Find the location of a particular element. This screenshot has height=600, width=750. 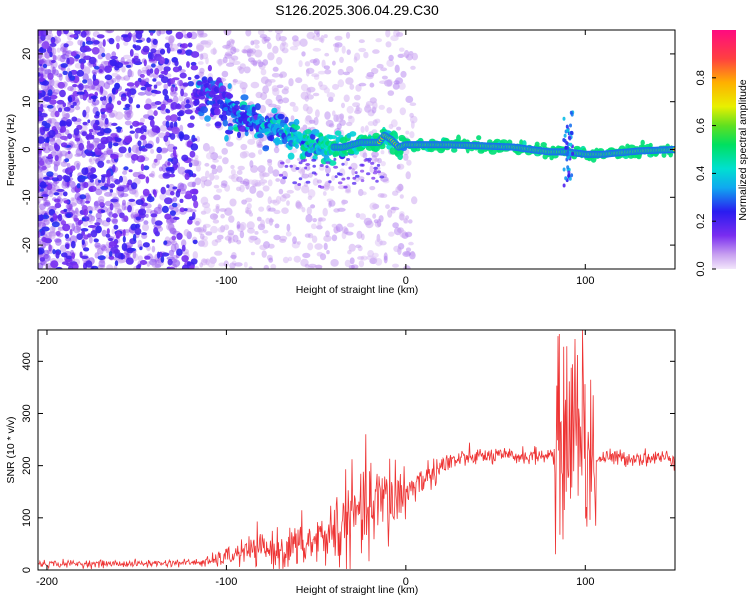

spectrogram-ytick-label: -20 is located at coordinates (27, 245).